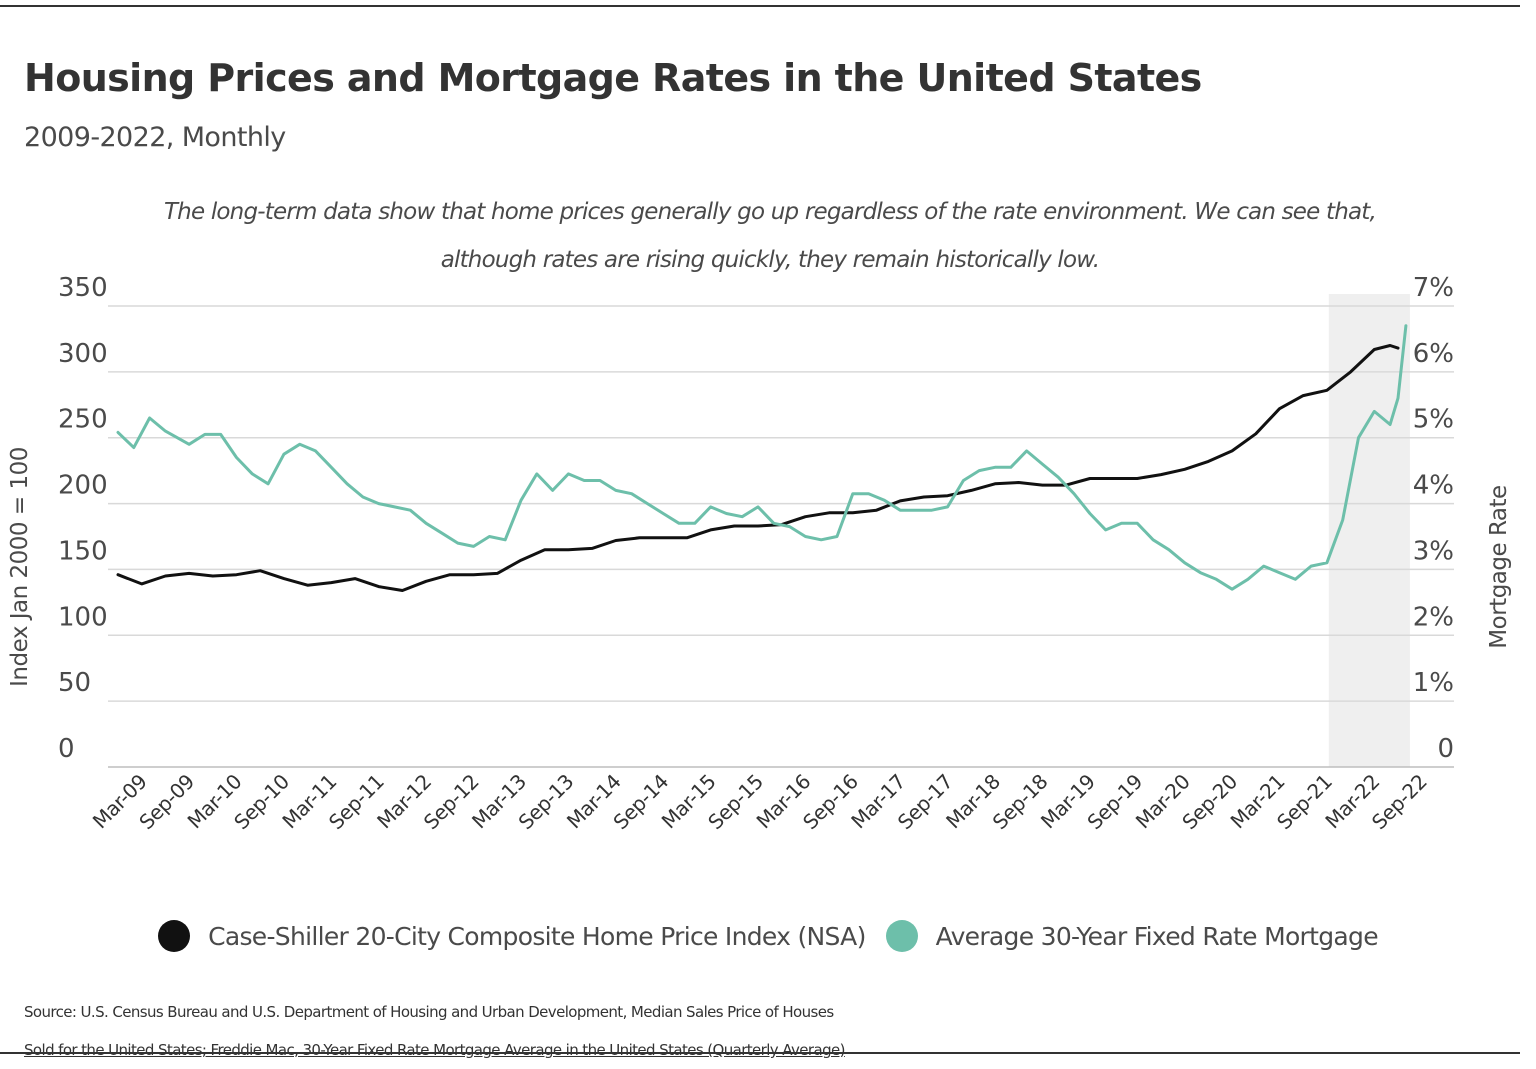 This screenshot has width=1536, height=1069. I want to click on y-right-tick-label: 5%, so click(1433, 420).